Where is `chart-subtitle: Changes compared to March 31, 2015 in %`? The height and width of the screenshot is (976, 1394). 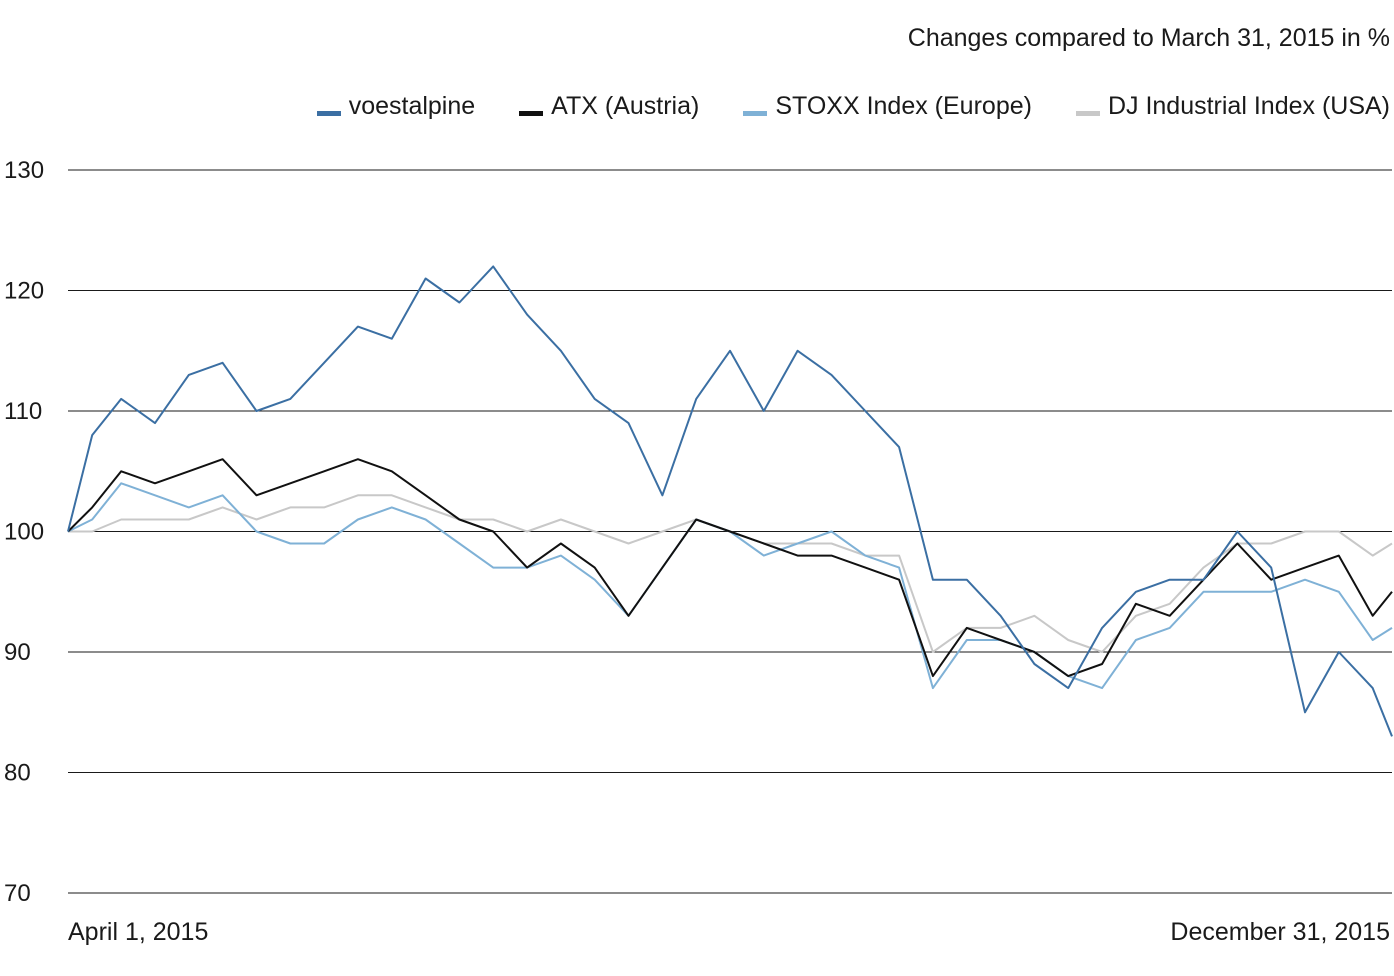
chart-subtitle: Changes compared to March 31, 2015 in % is located at coordinates (1148, 38).